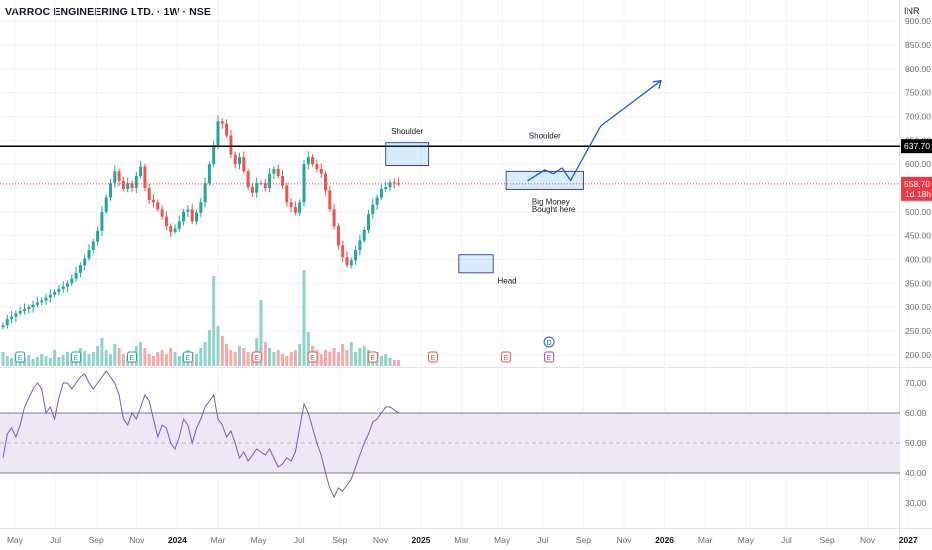  Describe the element at coordinates (918, 331) in the screenshot. I see `price-tick-label: 250.00` at that location.